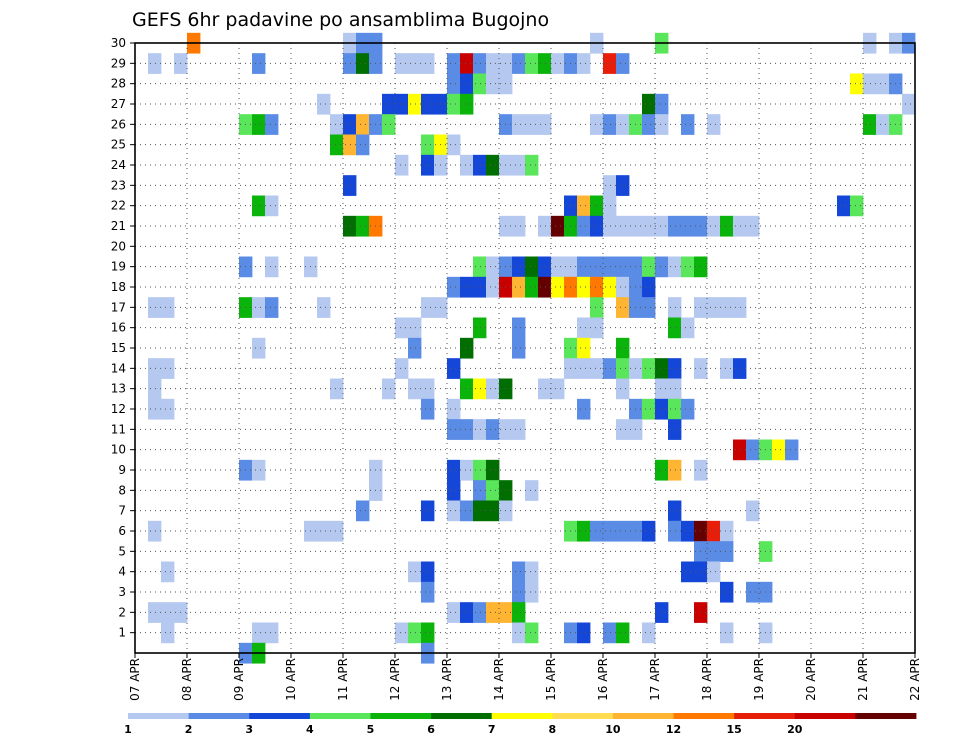  I want to click on y-tick-label: 18, so click(118, 287).